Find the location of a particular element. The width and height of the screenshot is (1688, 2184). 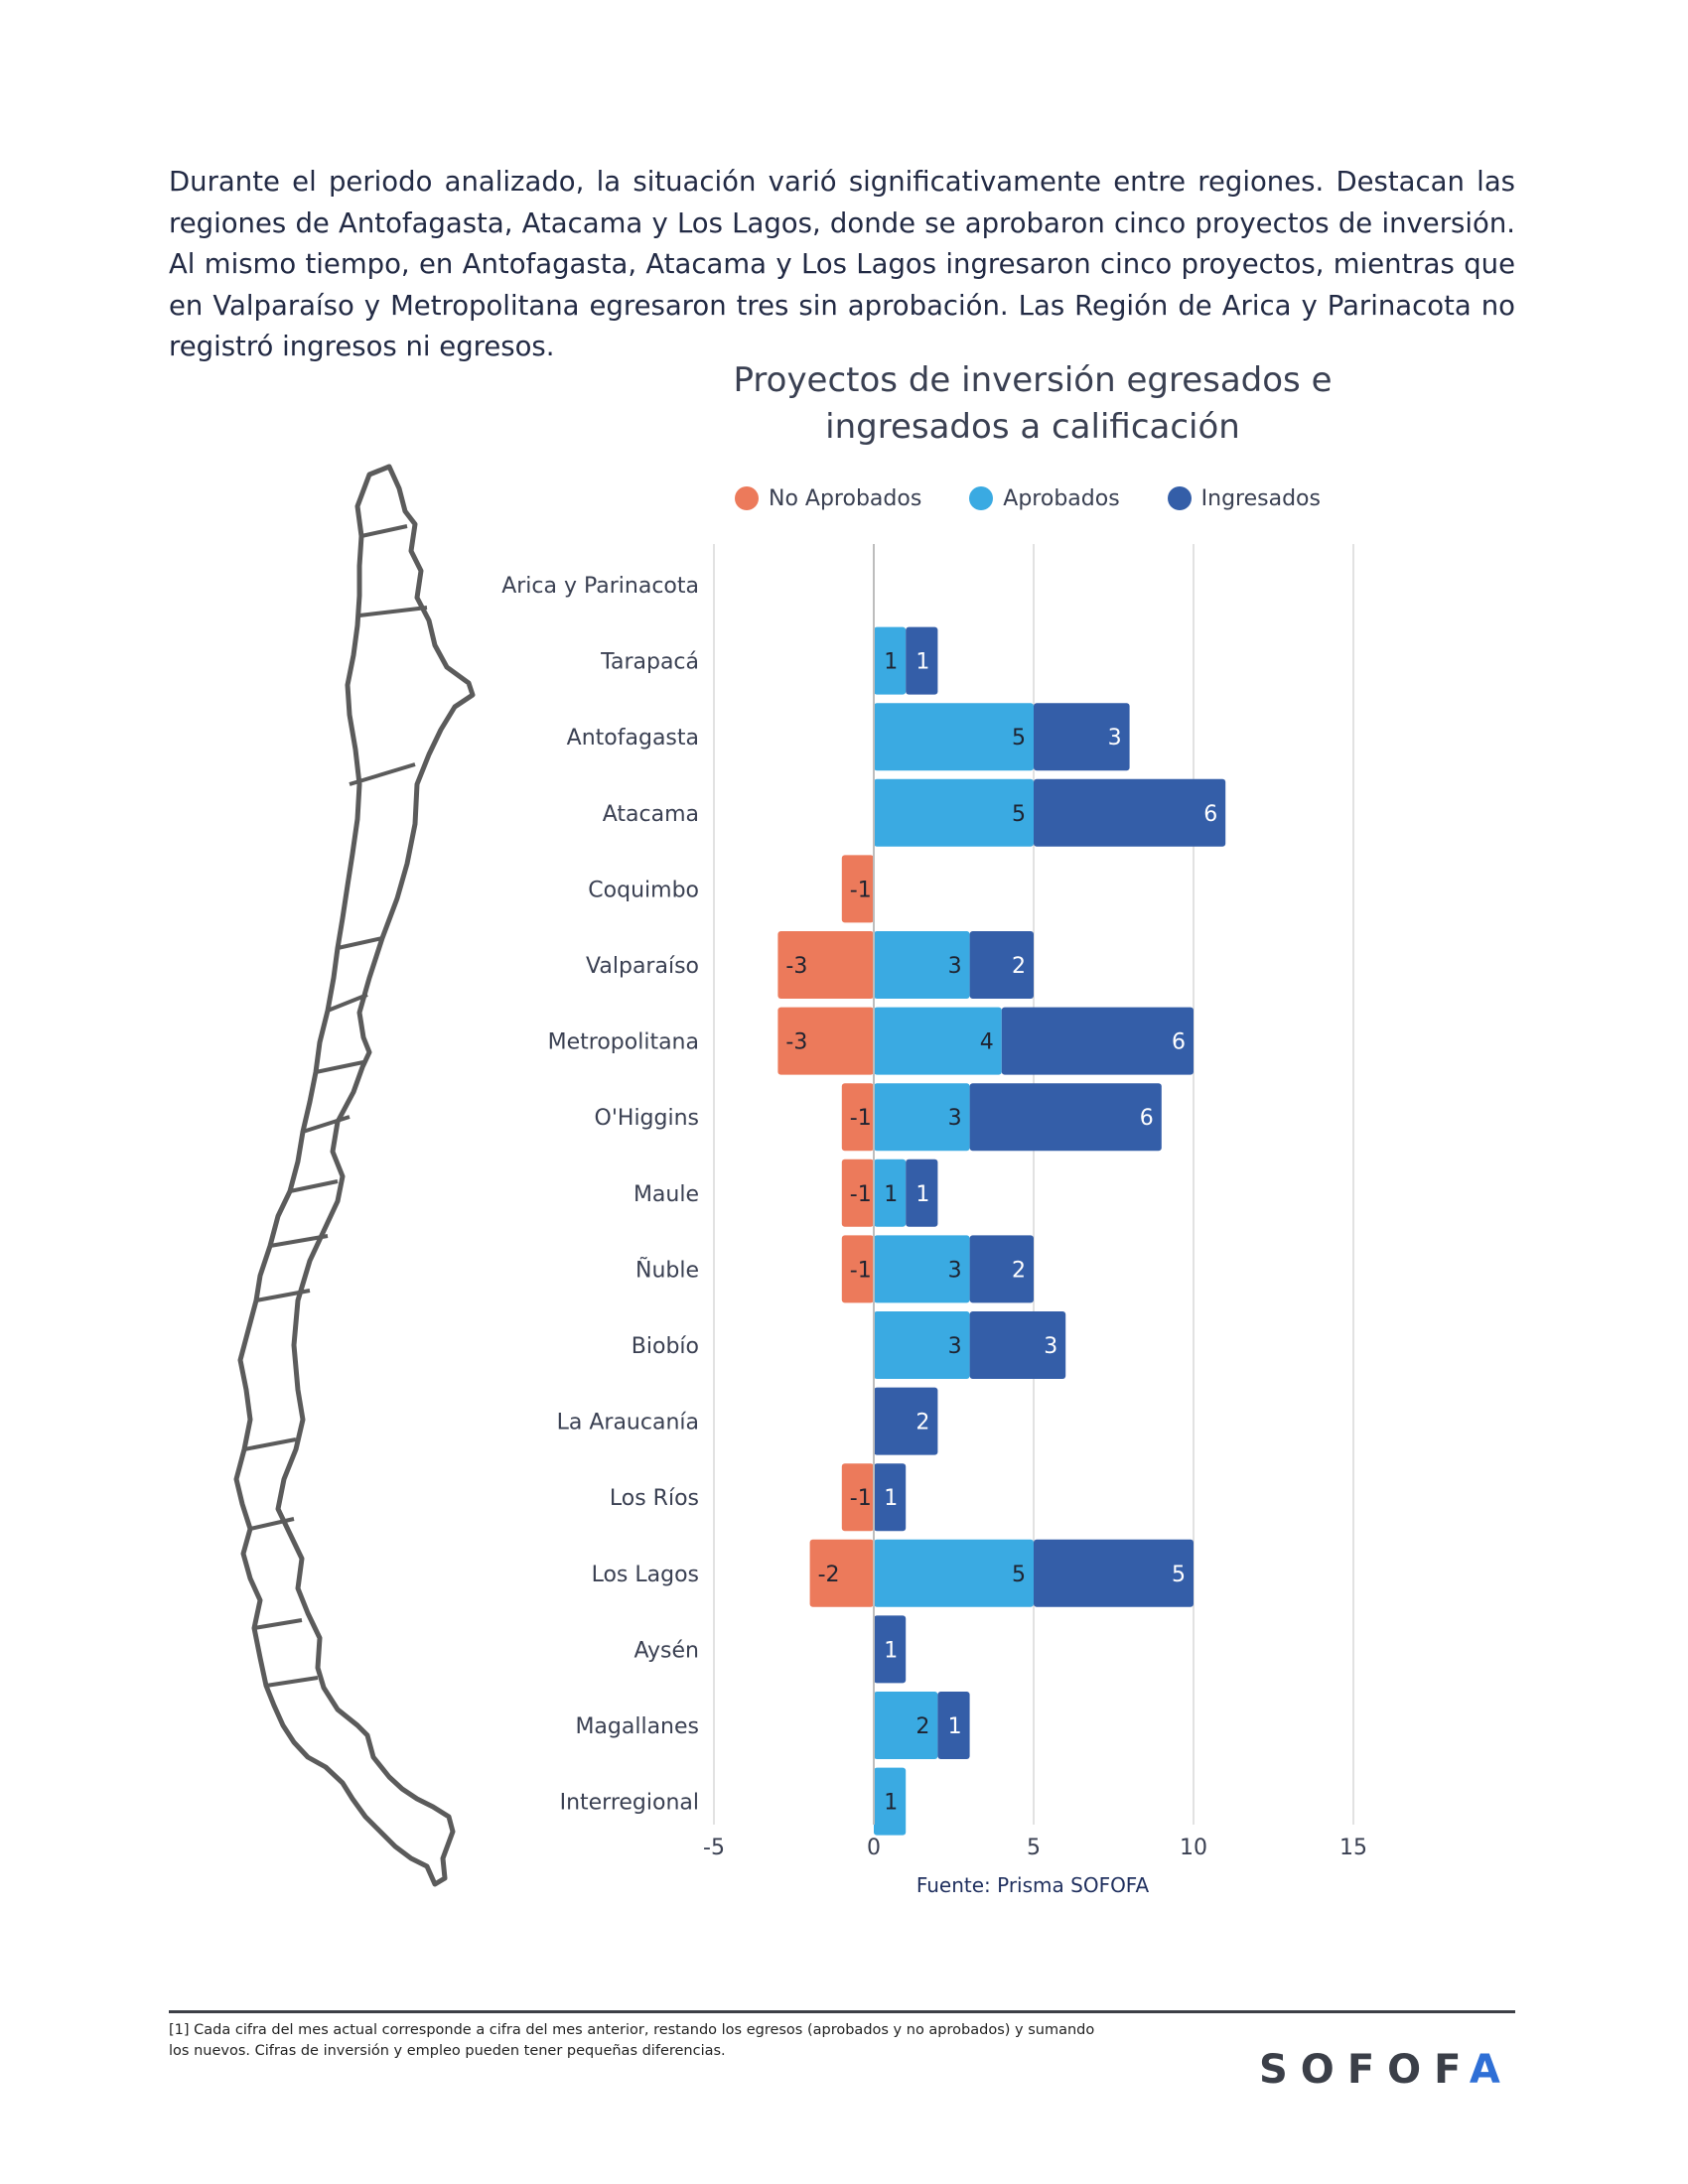

bar-ingresados-magallanes is located at coordinates (953, 1725).